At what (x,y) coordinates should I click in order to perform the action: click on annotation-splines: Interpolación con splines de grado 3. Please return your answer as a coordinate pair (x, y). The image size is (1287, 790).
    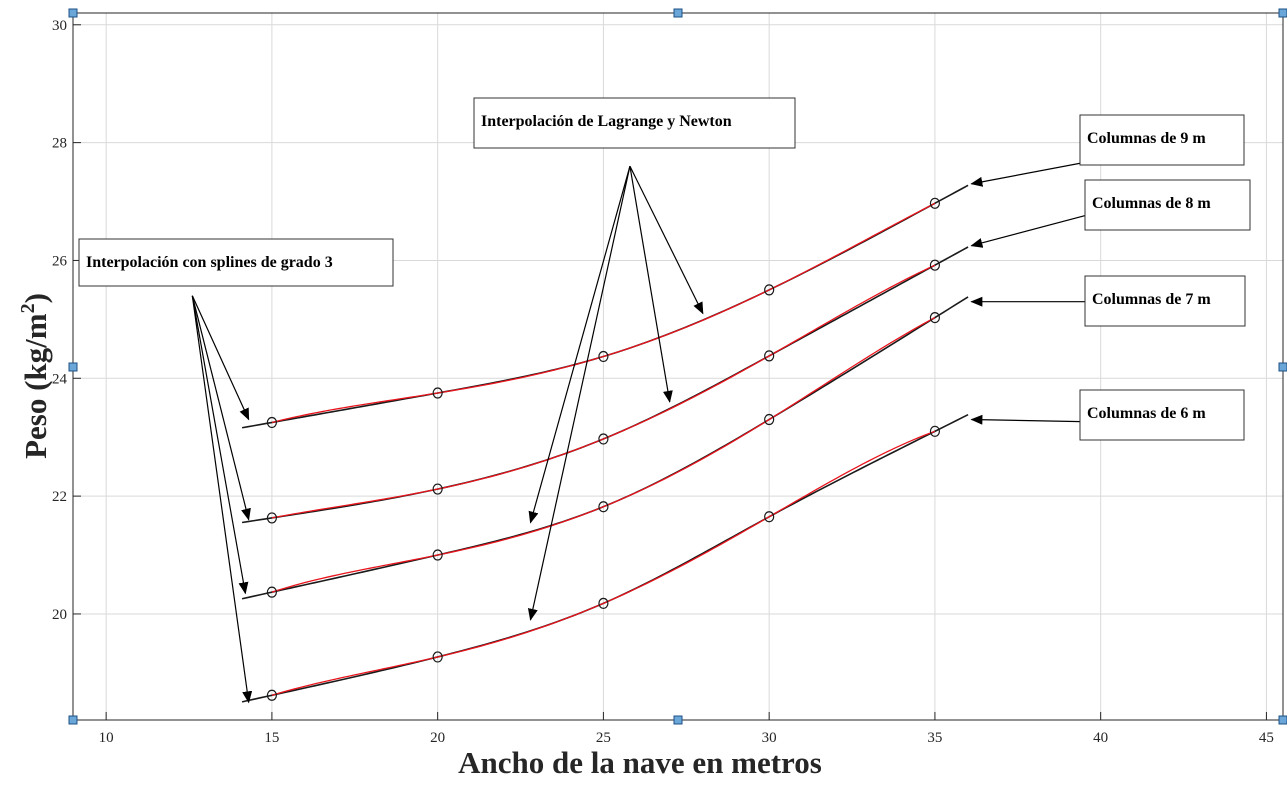
    Looking at the image, I should click on (236, 262).